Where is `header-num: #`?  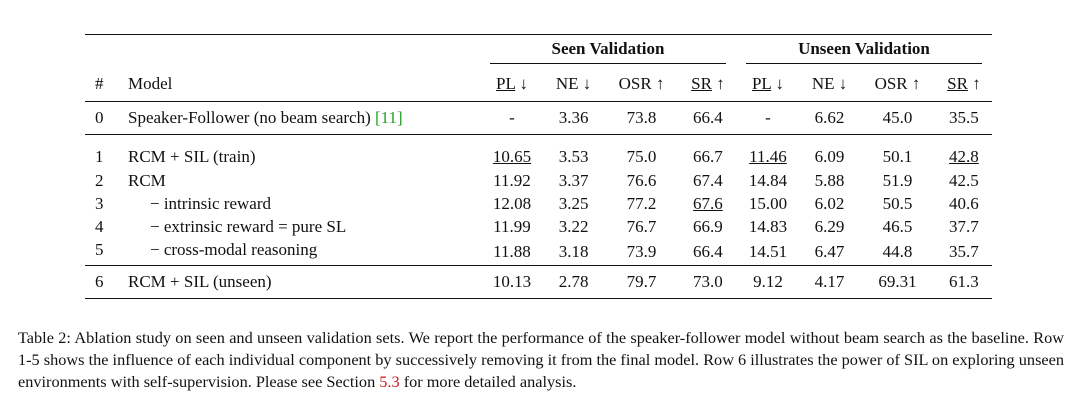
header-num: # is located at coordinates (99, 83).